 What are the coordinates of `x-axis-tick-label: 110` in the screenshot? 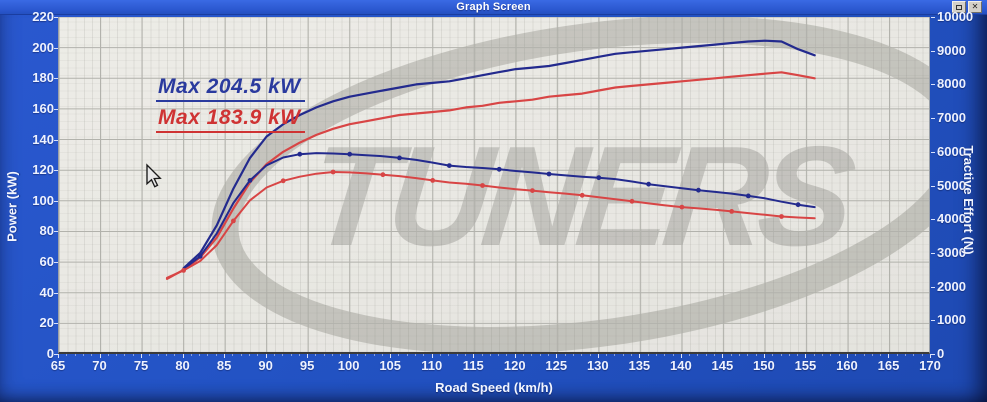 It's located at (432, 365).